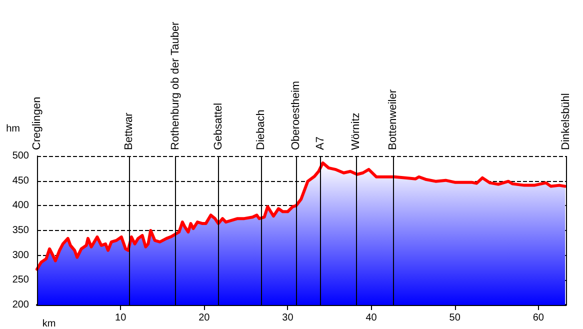  Describe the element at coordinates (320, 143) in the screenshot. I see `ref-line-label: A7` at that location.